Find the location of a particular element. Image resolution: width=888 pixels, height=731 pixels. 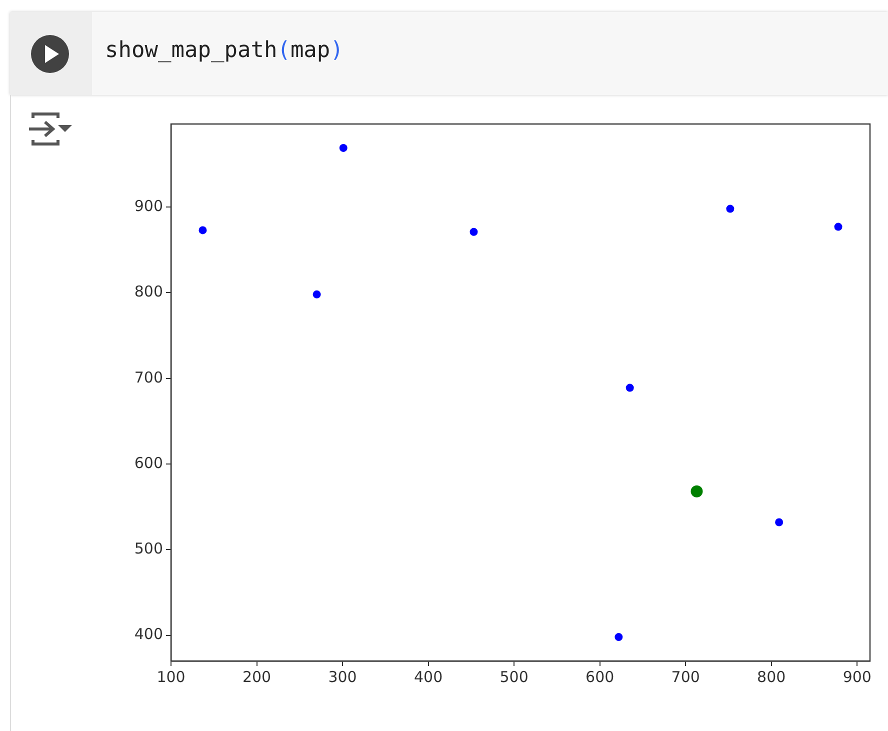

y-tick-label: 800 is located at coordinates (148, 291).